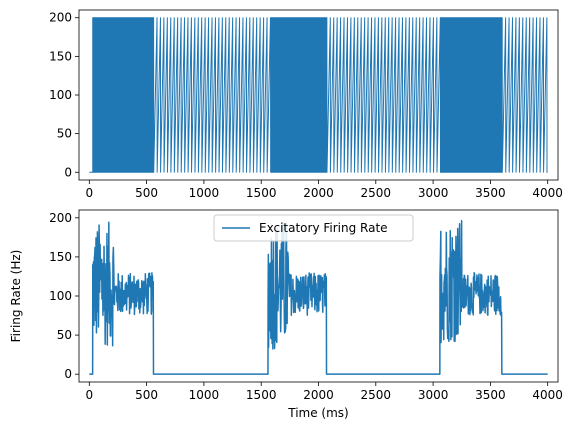 This screenshot has width=571, height=432. I want to click on legend-label: Excitatory Firing Rate, so click(323, 228).